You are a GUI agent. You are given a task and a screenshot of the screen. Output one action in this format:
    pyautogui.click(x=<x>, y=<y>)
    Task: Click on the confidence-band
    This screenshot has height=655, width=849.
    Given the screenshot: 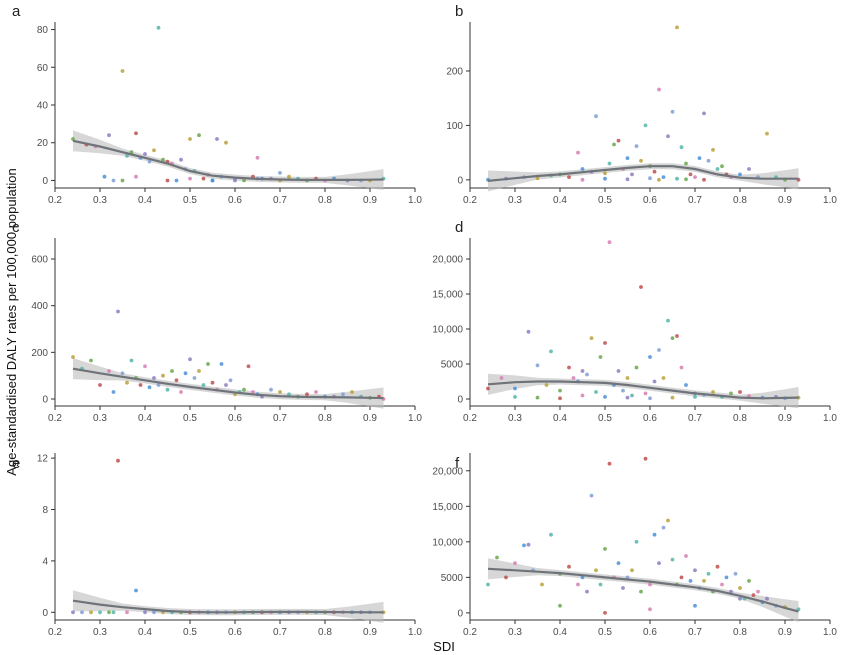 What is the action you would take?
    pyautogui.click(x=643, y=391)
    